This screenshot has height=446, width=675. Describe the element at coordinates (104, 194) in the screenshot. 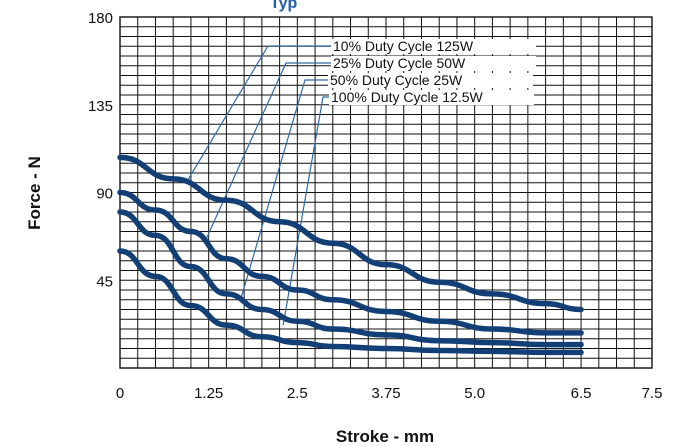

I see `y-tick-label: 90` at that location.